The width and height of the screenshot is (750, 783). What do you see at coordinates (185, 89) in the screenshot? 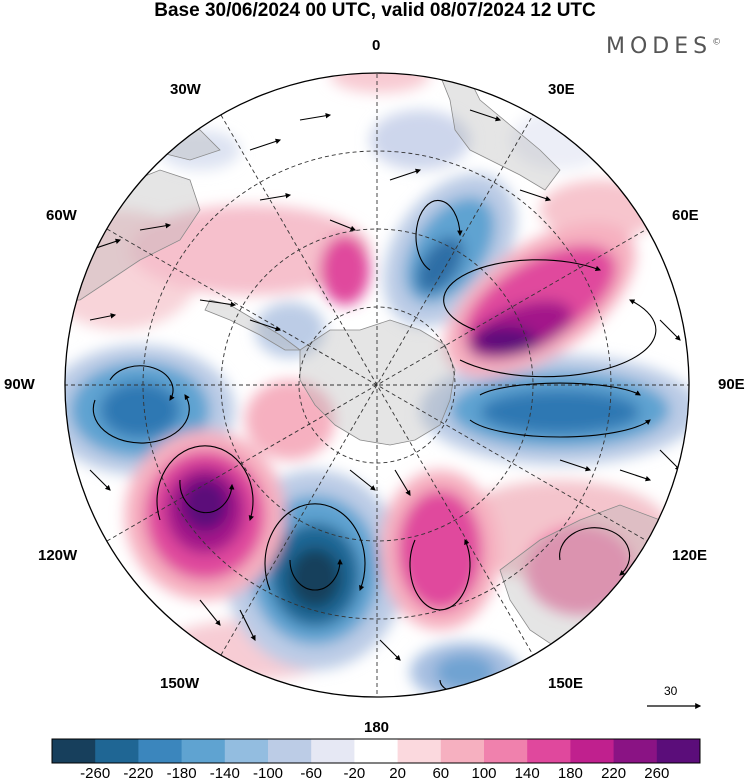
I see `lon-label-30w: 30W` at bounding box center [185, 89].